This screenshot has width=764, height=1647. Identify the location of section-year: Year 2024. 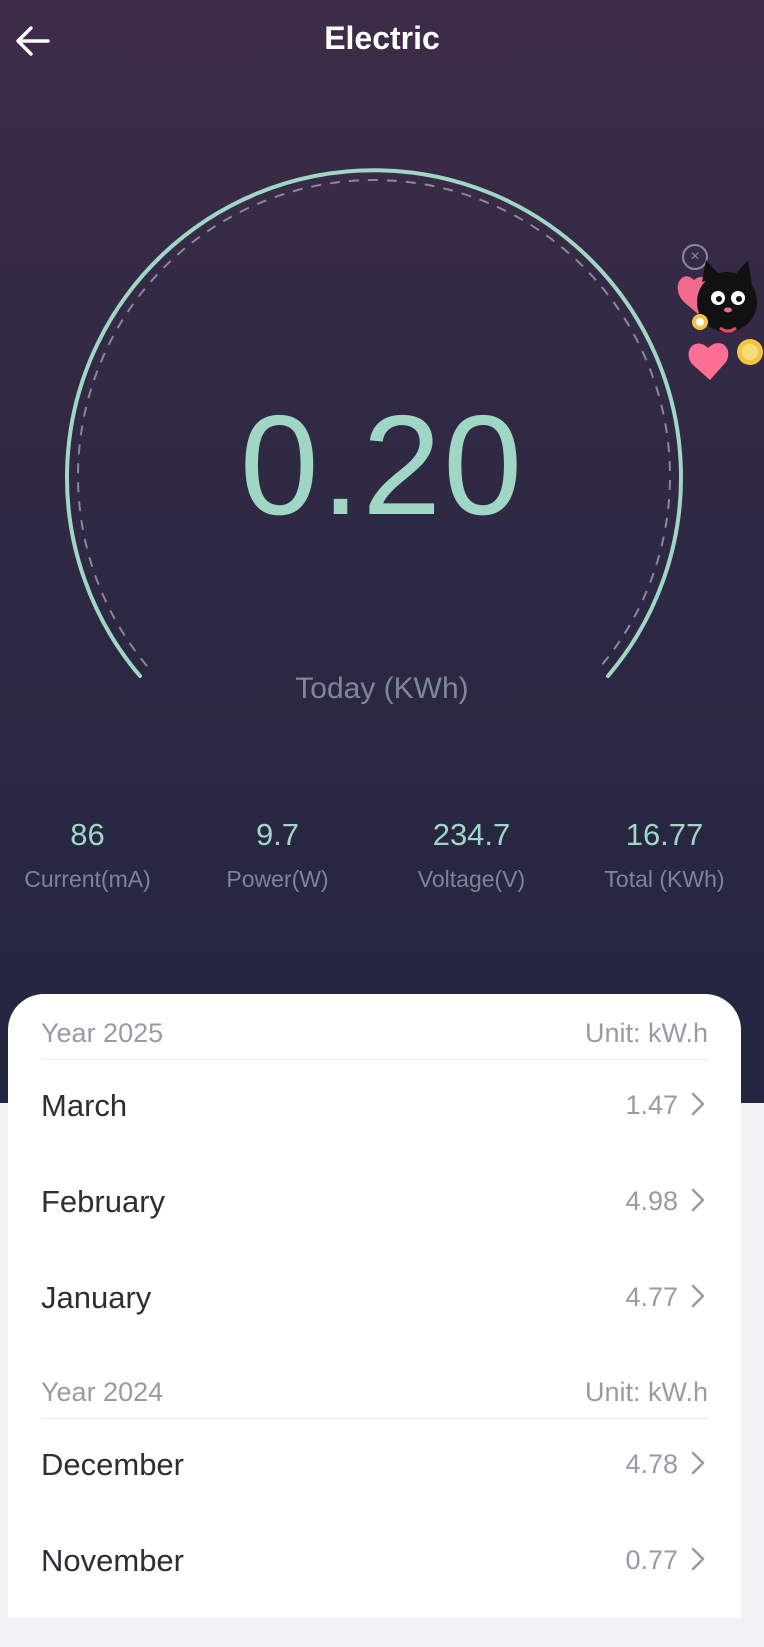
(102, 1392).